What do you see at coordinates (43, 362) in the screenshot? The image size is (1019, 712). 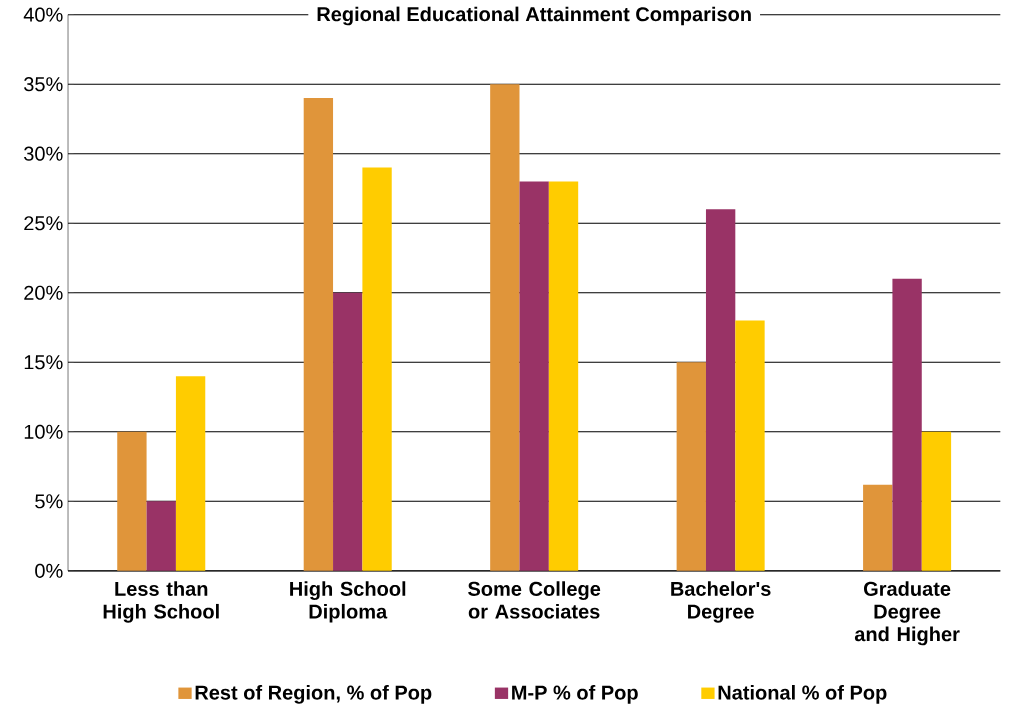 I see `y-tick-label: 15%` at bounding box center [43, 362].